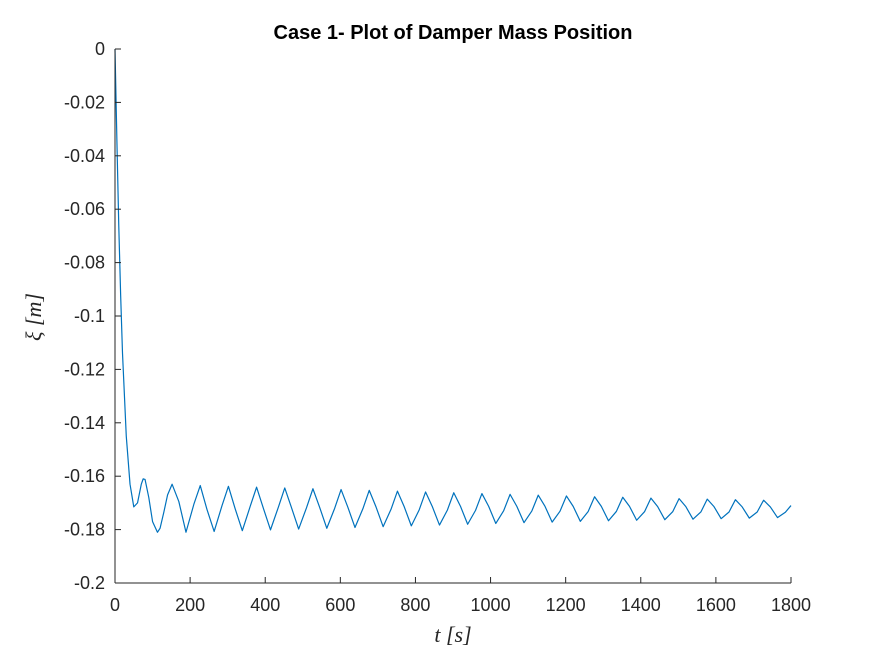  What do you see at coordinates (566, 605) in the screenshot?
I see `x-tick-label: 1200` at bounding box center [566, 605].